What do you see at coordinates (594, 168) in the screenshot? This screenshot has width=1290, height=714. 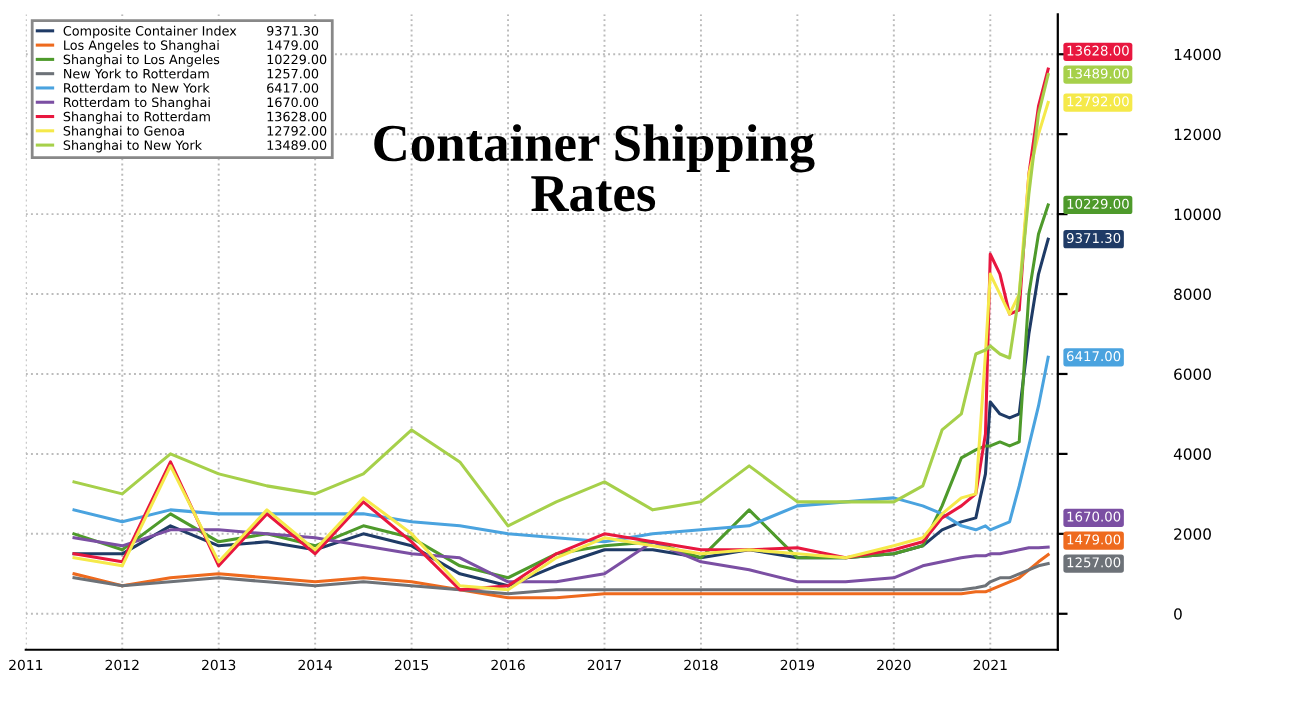 I see `text: Container Shipping Rates` at bounding box center [594, 168].